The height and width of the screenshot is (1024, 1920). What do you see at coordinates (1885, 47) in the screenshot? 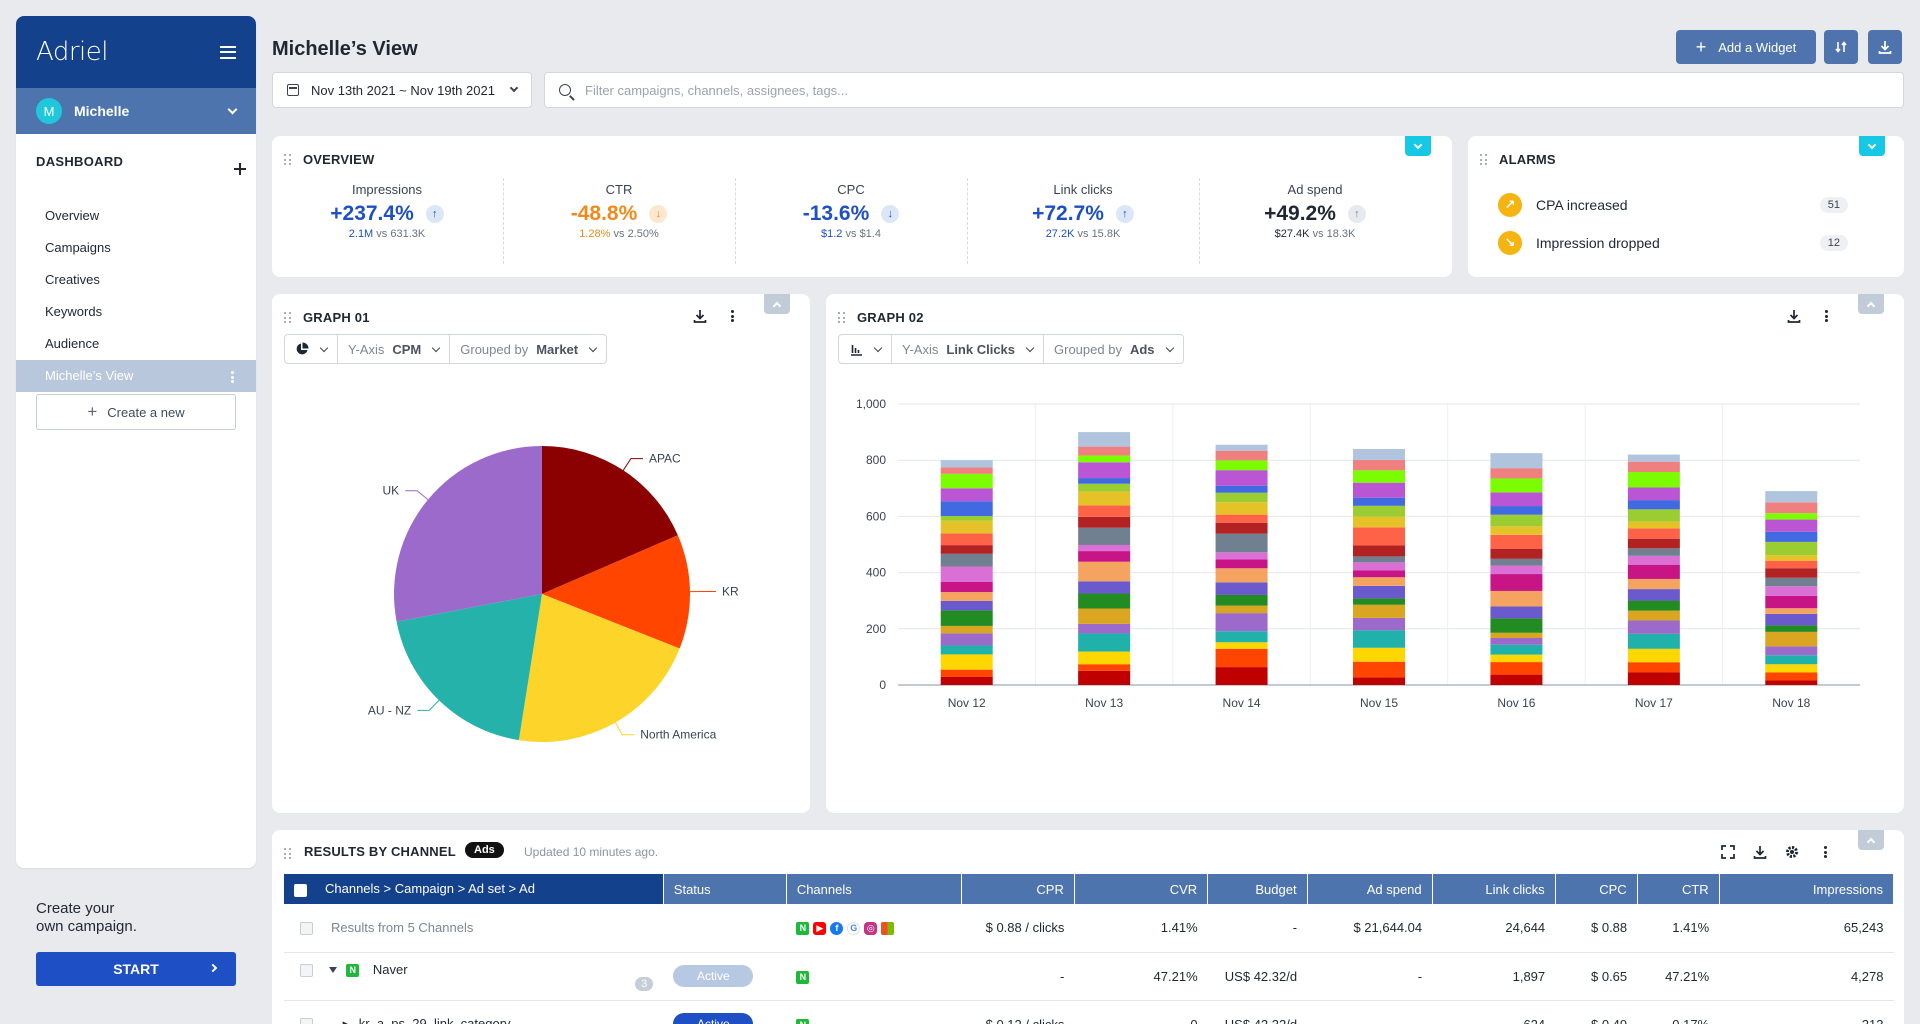
I see `download-button` at bounding box center [1885, 47].